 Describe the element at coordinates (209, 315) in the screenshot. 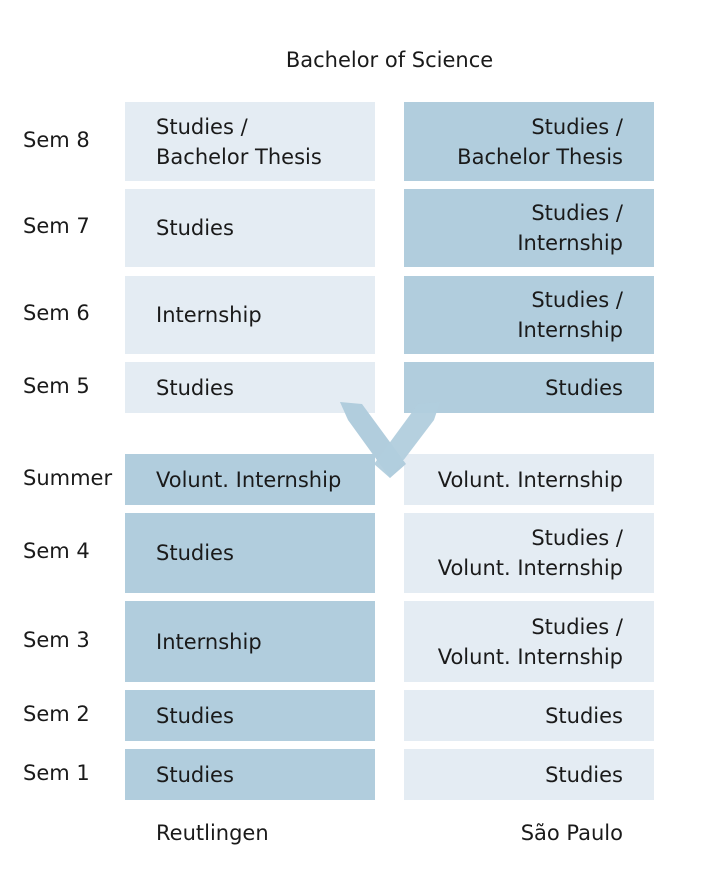

I see `reutlingen-sem6-line1: Internship` at that location.